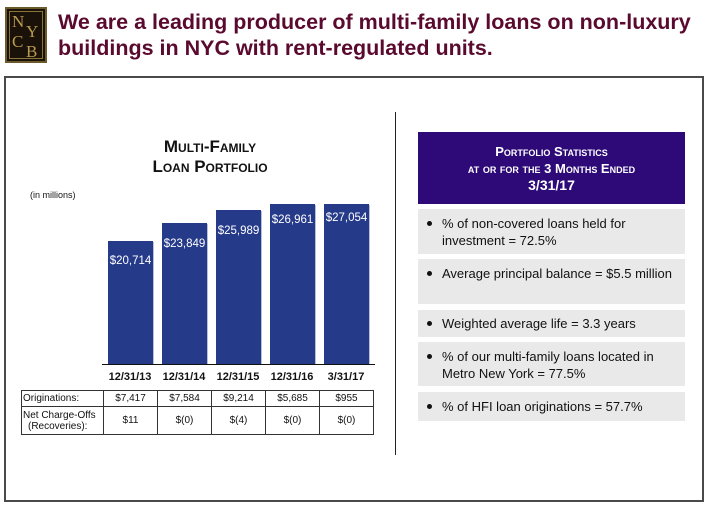 Image resolution: width=710 pixels, height=507 pixels. What do you see at coordinates (238, 364) in the screenshot?
I see `chart-baseline` at bounding box center [238, 364].